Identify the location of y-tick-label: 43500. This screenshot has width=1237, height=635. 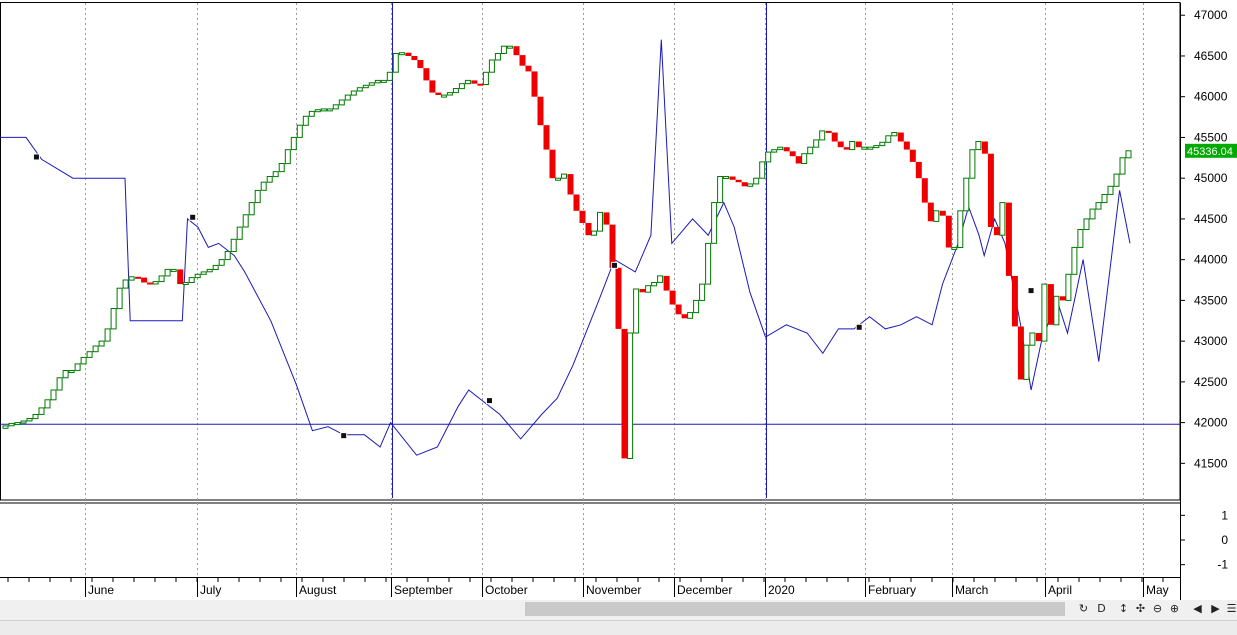
(1211, 300).